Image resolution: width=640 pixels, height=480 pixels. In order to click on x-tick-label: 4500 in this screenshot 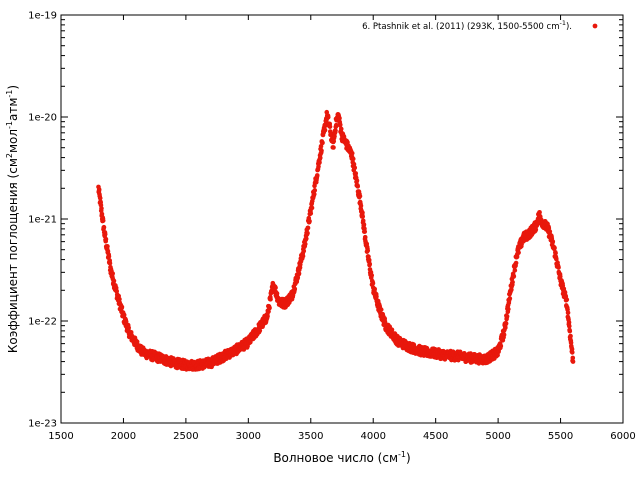, I will do `click(435, 436)`.